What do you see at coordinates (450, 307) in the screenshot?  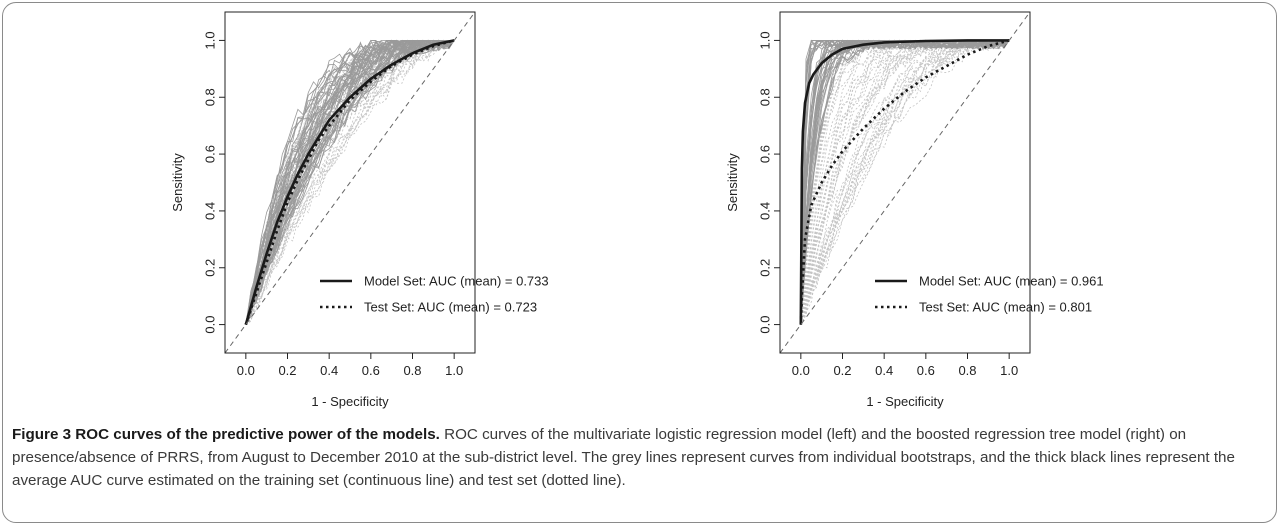 I see `legend-label: Test Set: AUC (mean) = 0.723` at bounding box center [450, 307].